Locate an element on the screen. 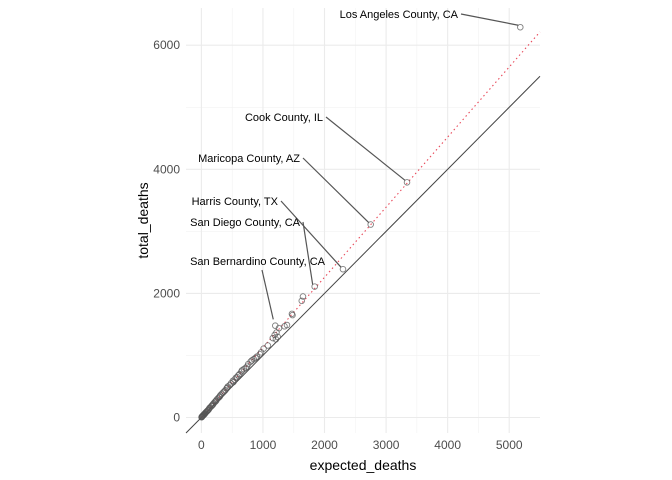  y-tick-label: 6000 is located at coordinates (166, 45).